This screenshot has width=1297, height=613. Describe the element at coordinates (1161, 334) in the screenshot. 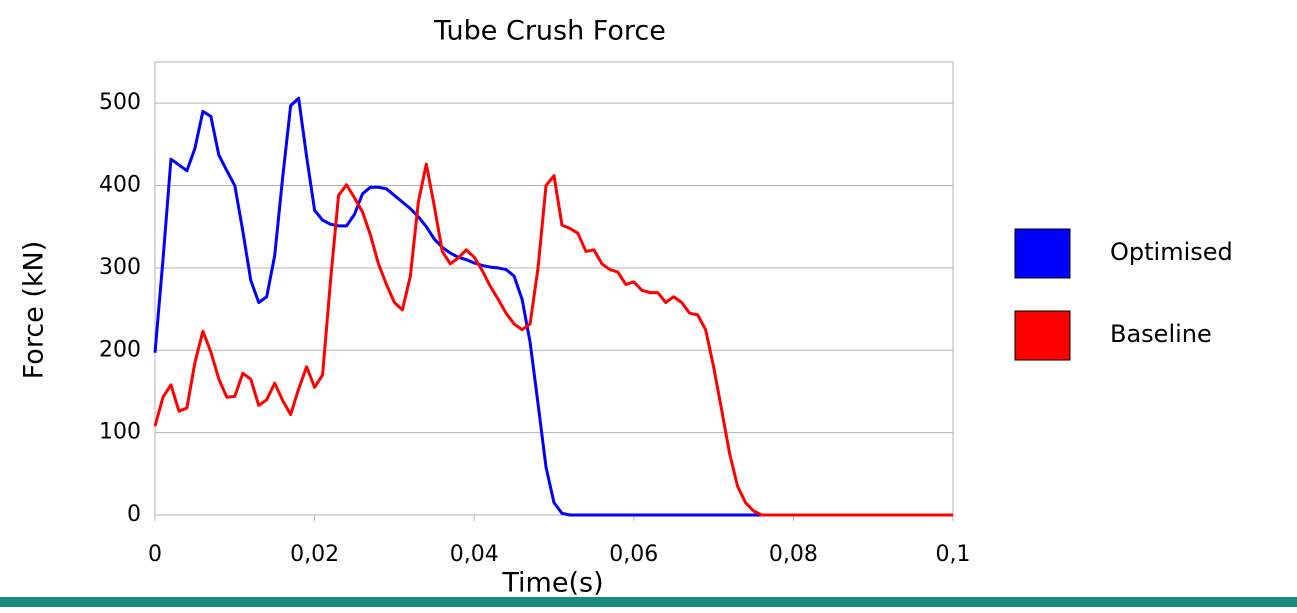

I see `legend-label: Baseline` at that location.